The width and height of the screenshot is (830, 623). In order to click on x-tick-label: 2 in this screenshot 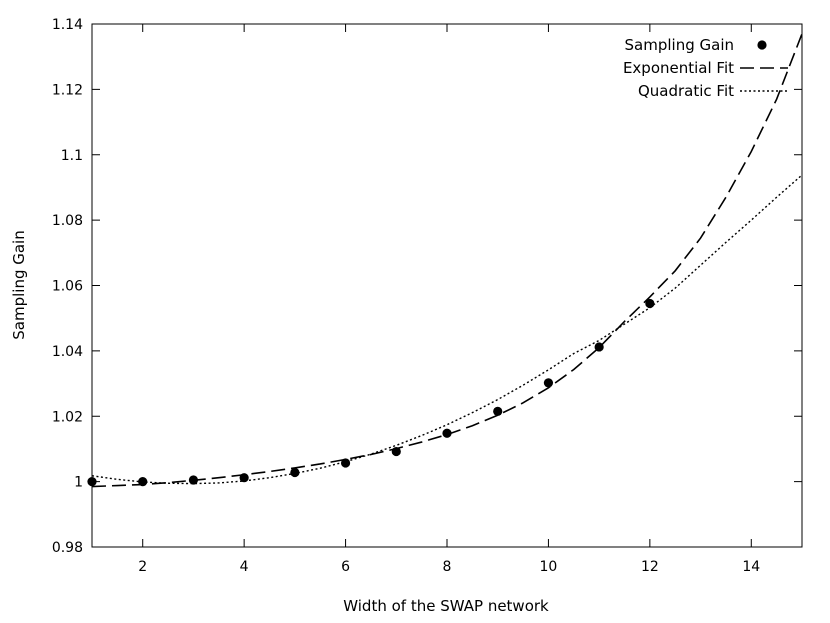, I will do `click(142, 567)`.